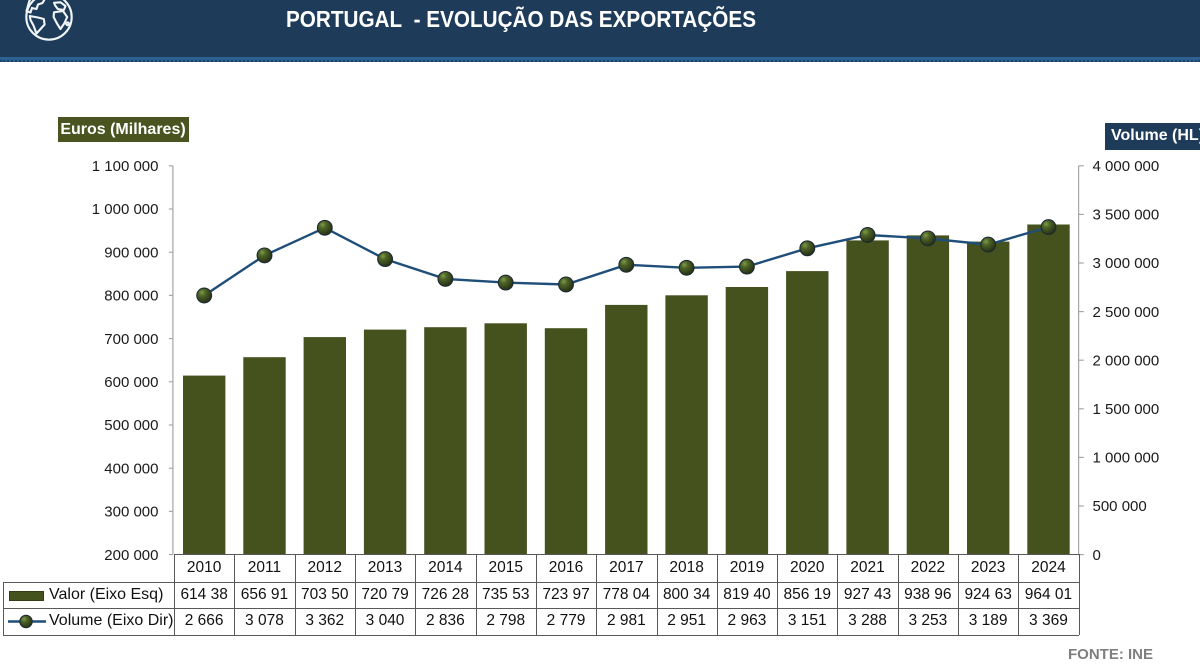  I want to click on svg-text: 3 500 000, so click(1126, 215).